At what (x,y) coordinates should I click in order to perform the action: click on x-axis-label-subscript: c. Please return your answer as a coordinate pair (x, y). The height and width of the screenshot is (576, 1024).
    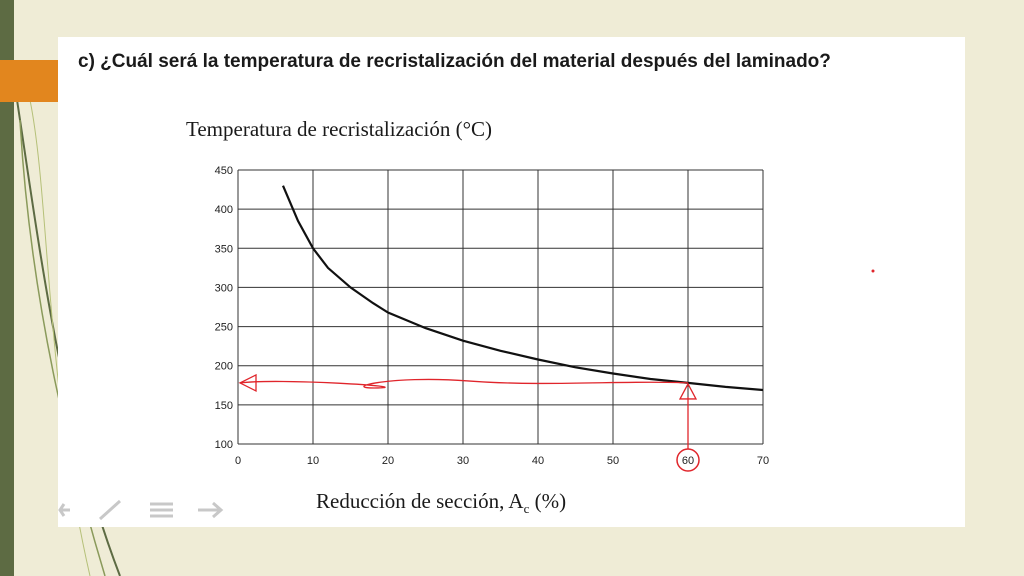
    Looking at the image, I should click on (526, 509).